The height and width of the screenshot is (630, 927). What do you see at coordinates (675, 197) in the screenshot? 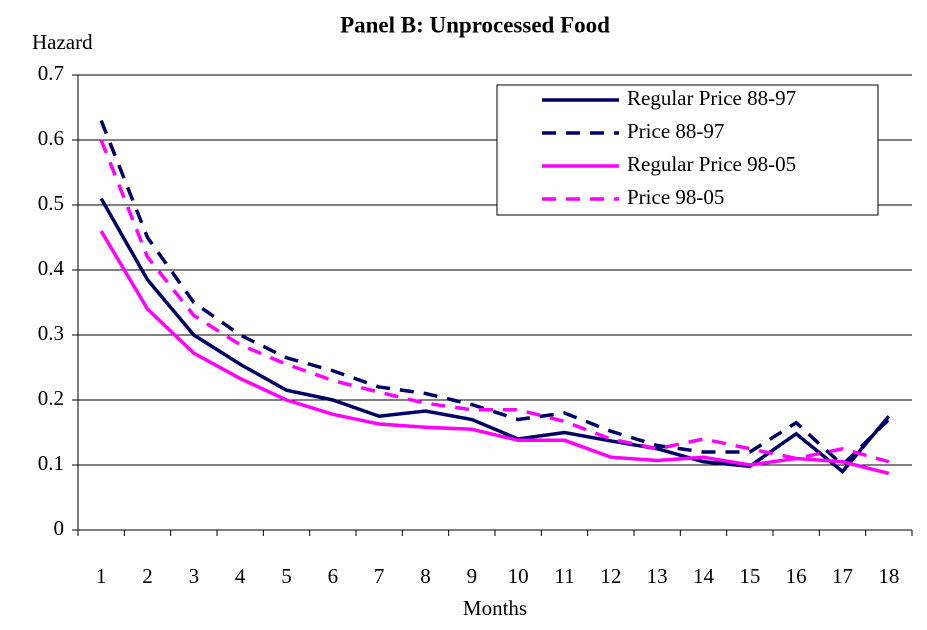
I see `legend-label: Price 98-05` at bounding box center [675, 197].